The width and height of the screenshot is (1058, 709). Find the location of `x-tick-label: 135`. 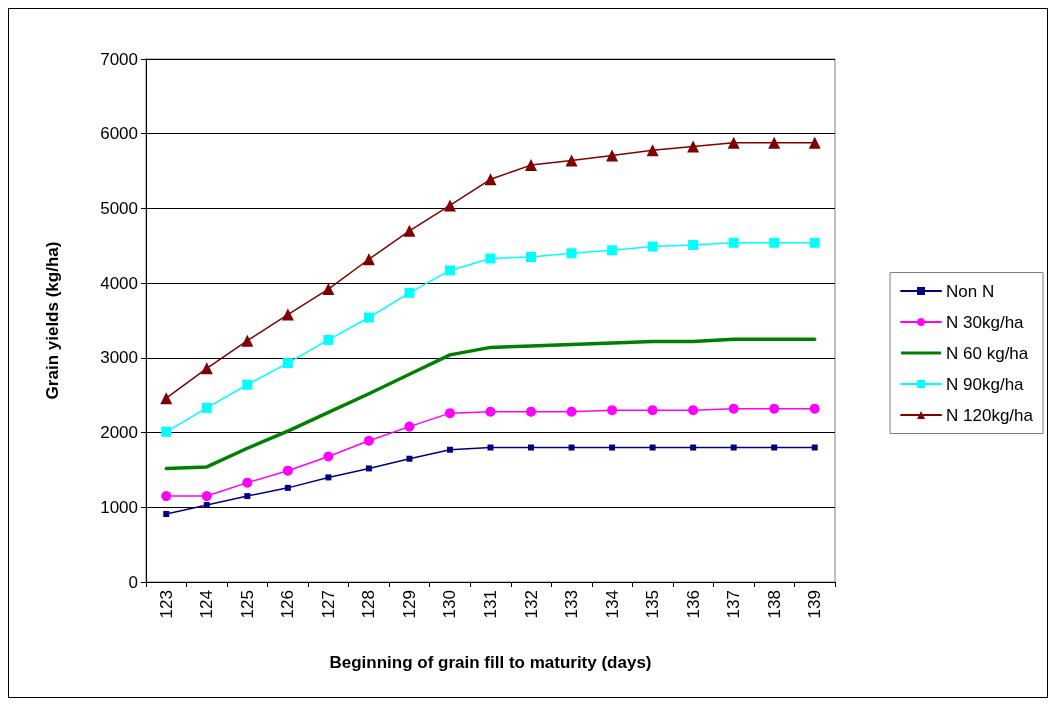

x-tick-label: 135 is located at coordinates (653, 604).